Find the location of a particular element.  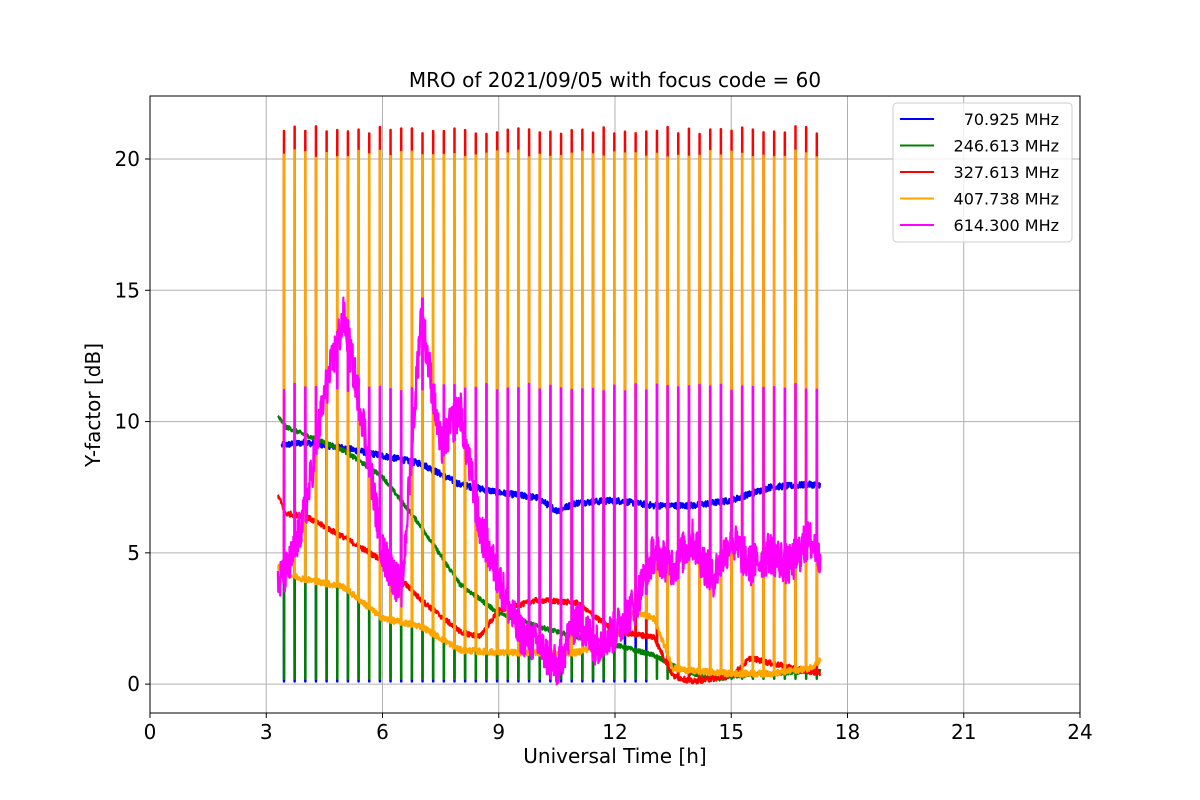

x-axis-ticks: 0 3 6 9 12 15 18 21 24 is located at coordinates (618, 728).